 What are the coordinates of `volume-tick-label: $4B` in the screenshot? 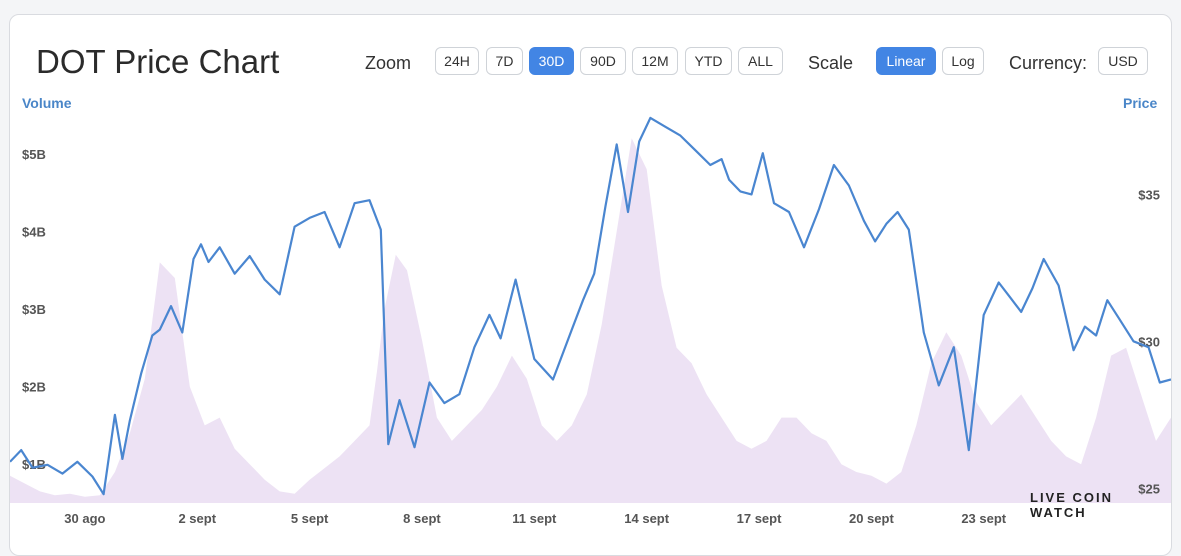 It's located at (34, 231).